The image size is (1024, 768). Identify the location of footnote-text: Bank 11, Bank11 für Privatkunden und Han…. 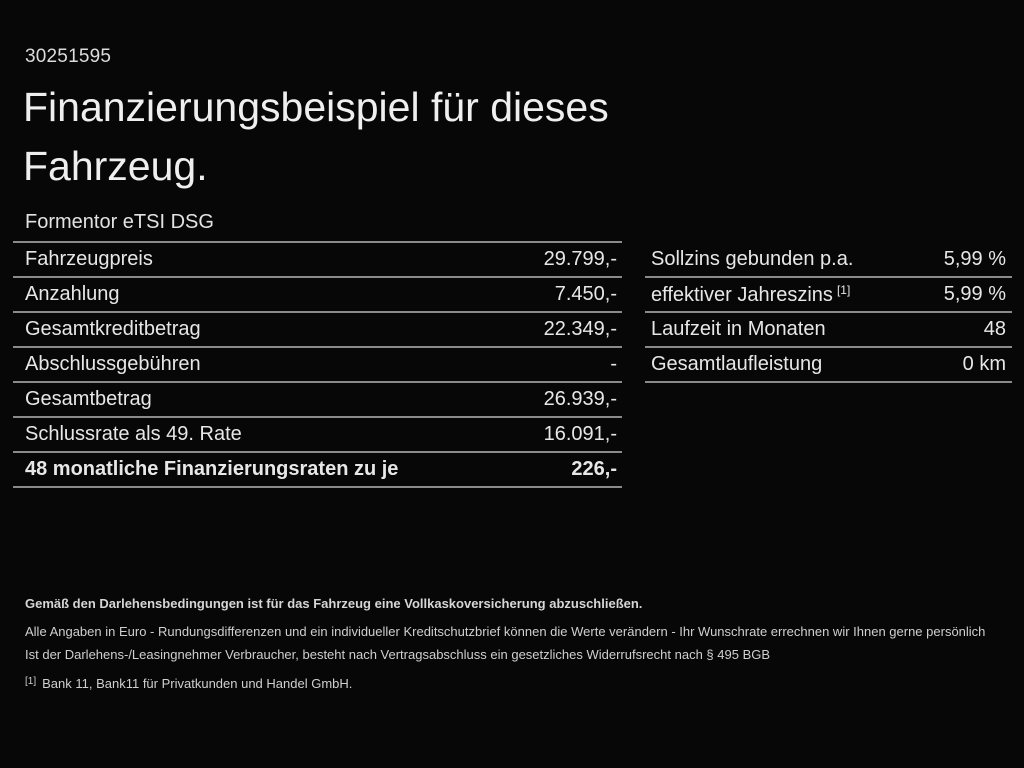
(197, 683).